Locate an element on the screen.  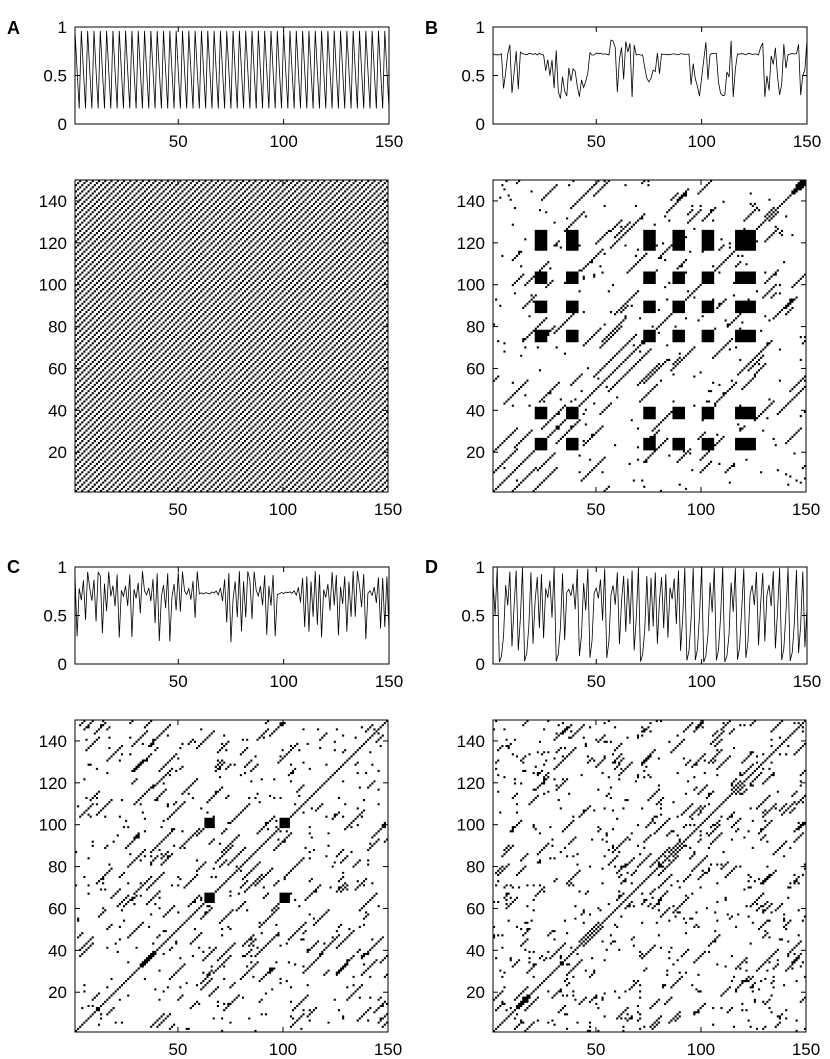
panel-label-b: B is located at coordinates (431, 28).